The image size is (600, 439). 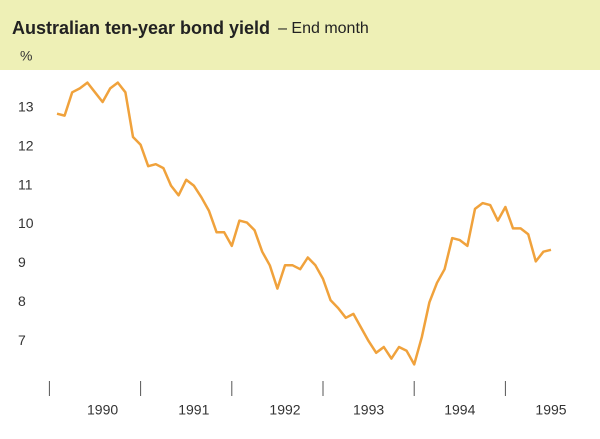 What do you see at coordinates (25, 184) in the screenshot?
I see `y-tick-label: 11` at bounding box center [25, 184].